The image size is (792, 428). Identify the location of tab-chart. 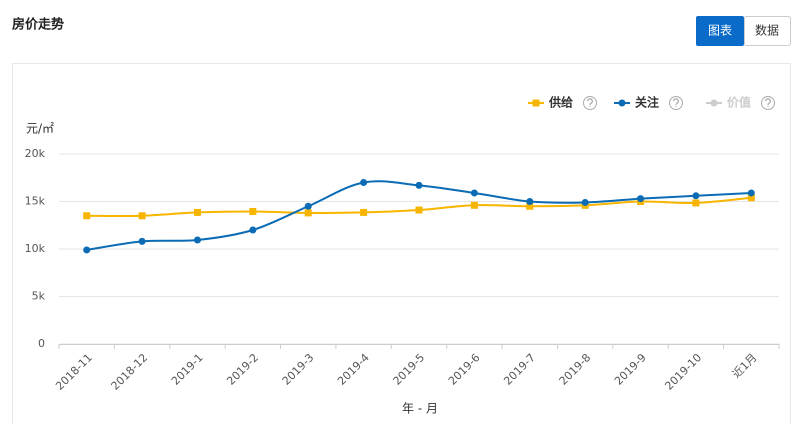
(720, 31).